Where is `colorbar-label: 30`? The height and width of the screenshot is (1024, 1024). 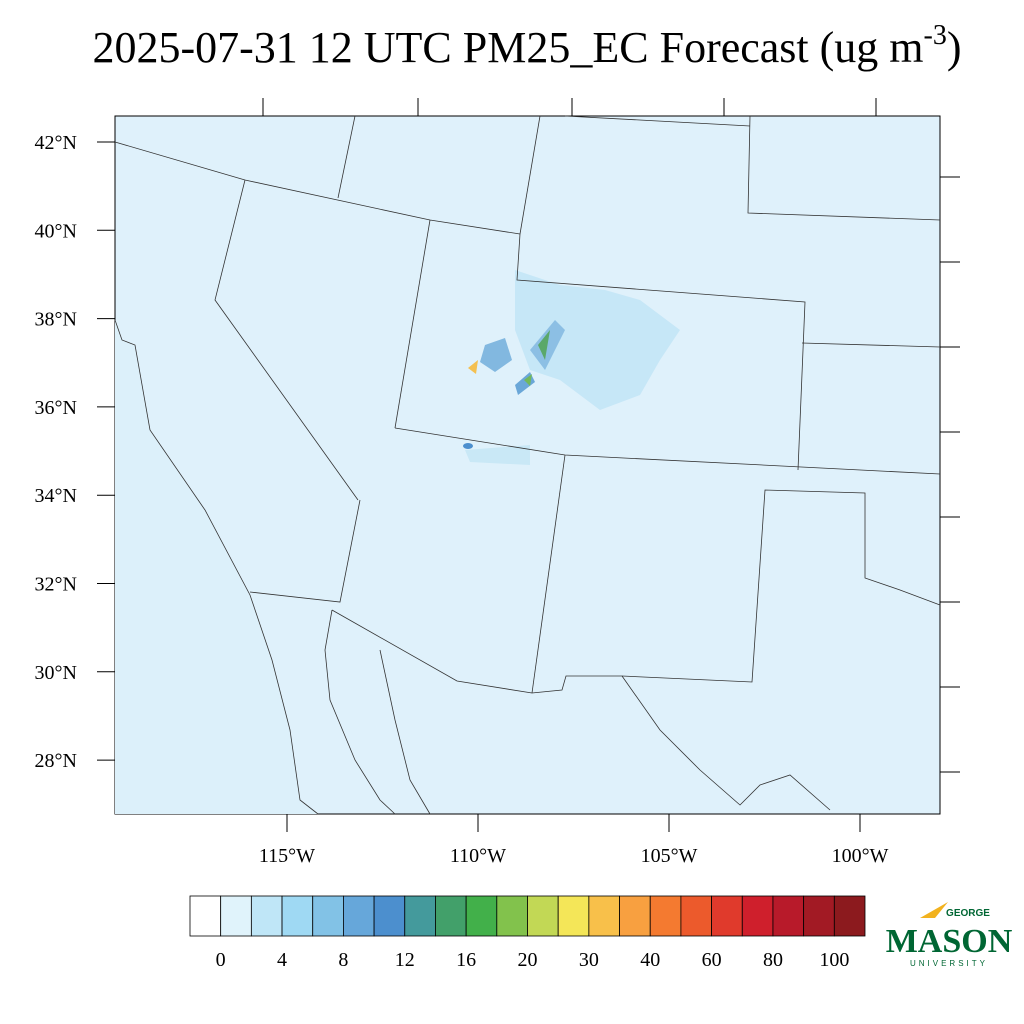 colorbar-label: 30 is located at coordinates (589, 960).